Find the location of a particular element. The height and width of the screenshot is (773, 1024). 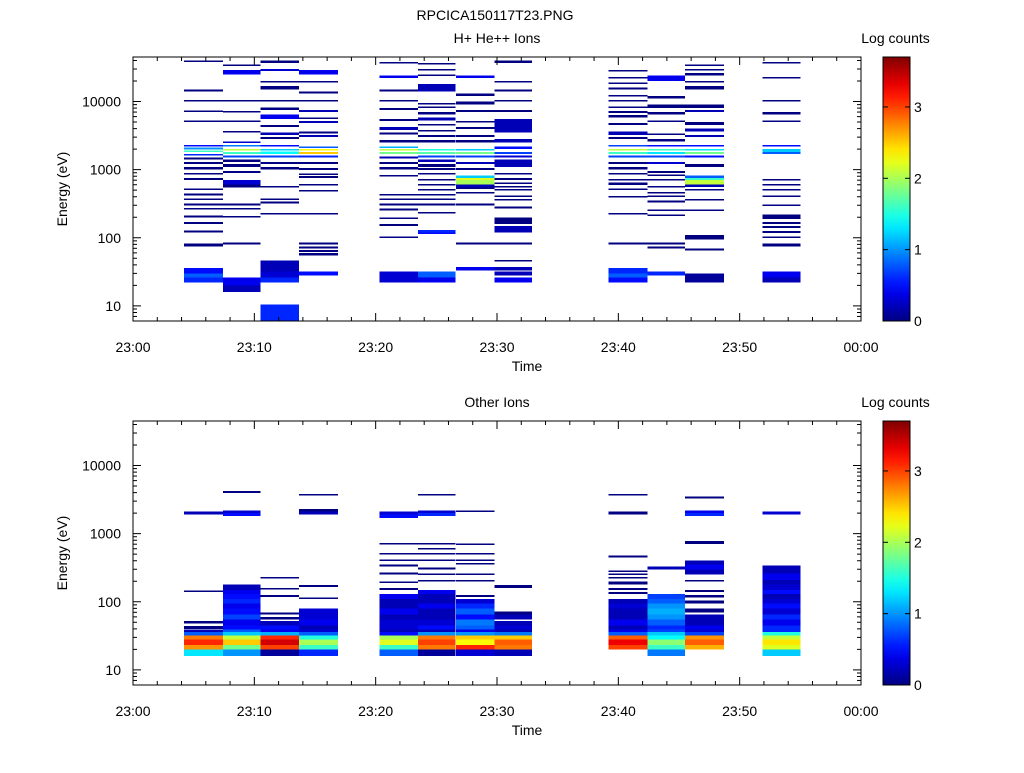

y-tick-label: 100 is located at coordinates (110, 602).